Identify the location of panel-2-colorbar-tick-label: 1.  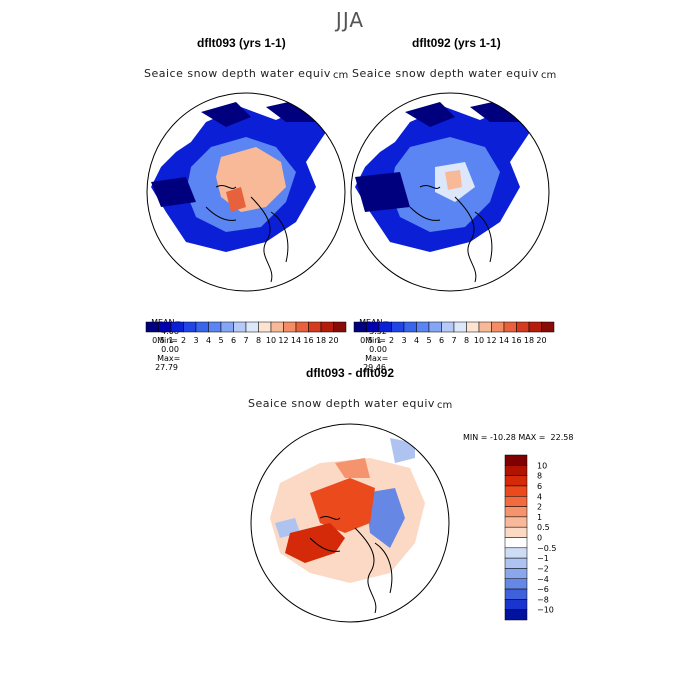
(378, 340).